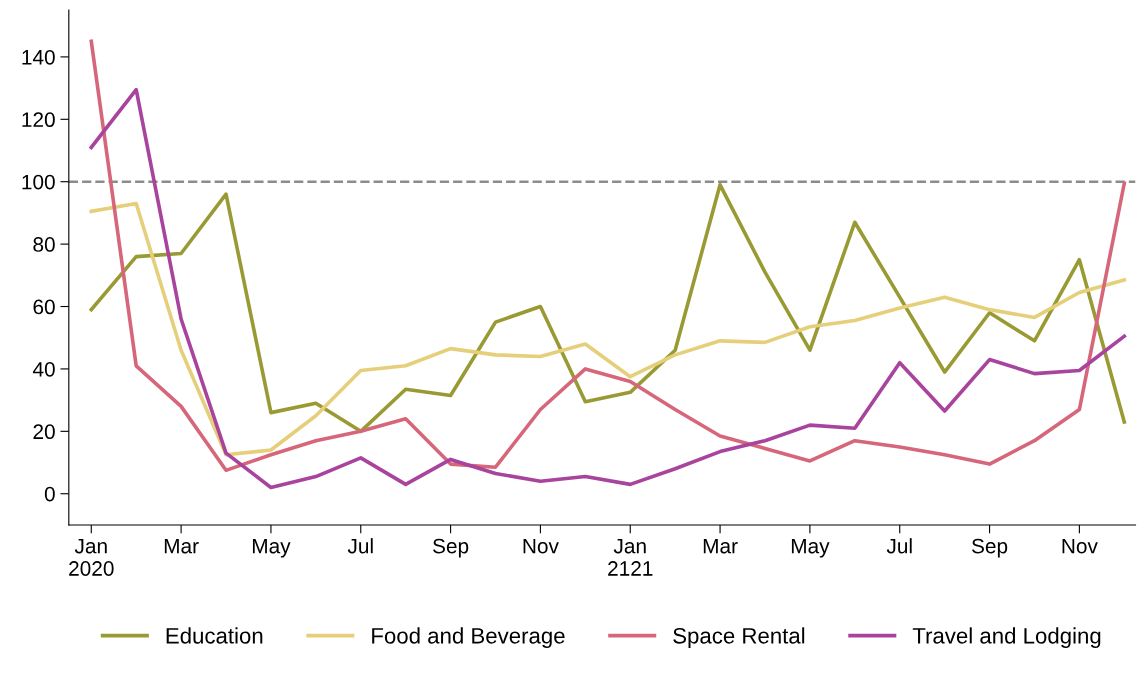  Describe the element at coordinates (38, 57) in the screenshot. I see `y-tick-label: 140` at that location.